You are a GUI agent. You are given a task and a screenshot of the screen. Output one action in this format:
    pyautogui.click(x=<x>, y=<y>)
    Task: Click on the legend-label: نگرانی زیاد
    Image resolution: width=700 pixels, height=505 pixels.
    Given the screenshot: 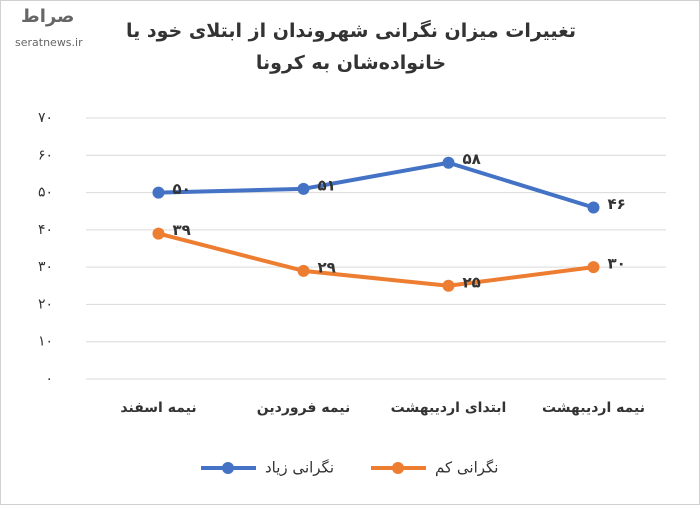 What is the action you would take?
    pyautogui.click(x=299, y=468)
    